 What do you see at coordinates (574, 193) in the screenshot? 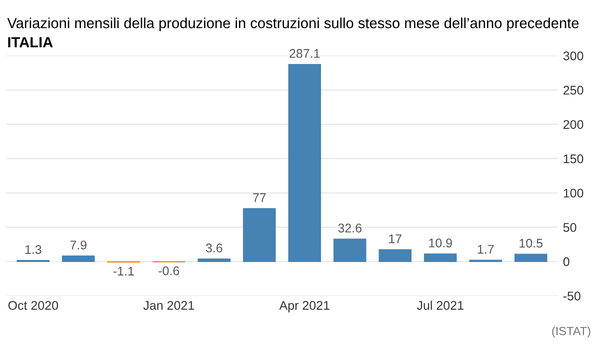
I see `y-tick-label: 100` at bounding box center [574, 193].